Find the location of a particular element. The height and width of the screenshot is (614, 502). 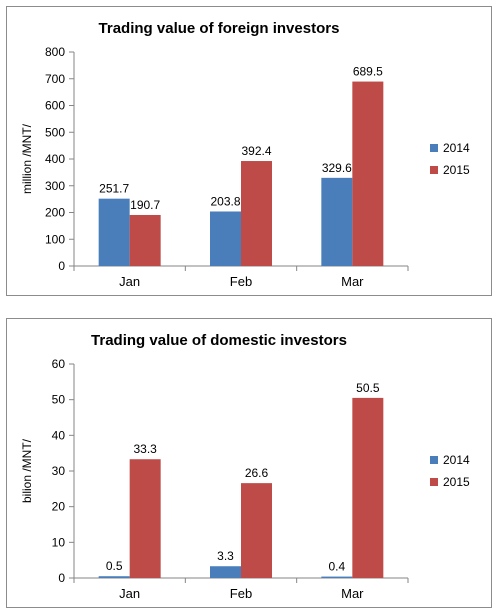

y-tick-label: 30 is located at coordinates (59, 471).